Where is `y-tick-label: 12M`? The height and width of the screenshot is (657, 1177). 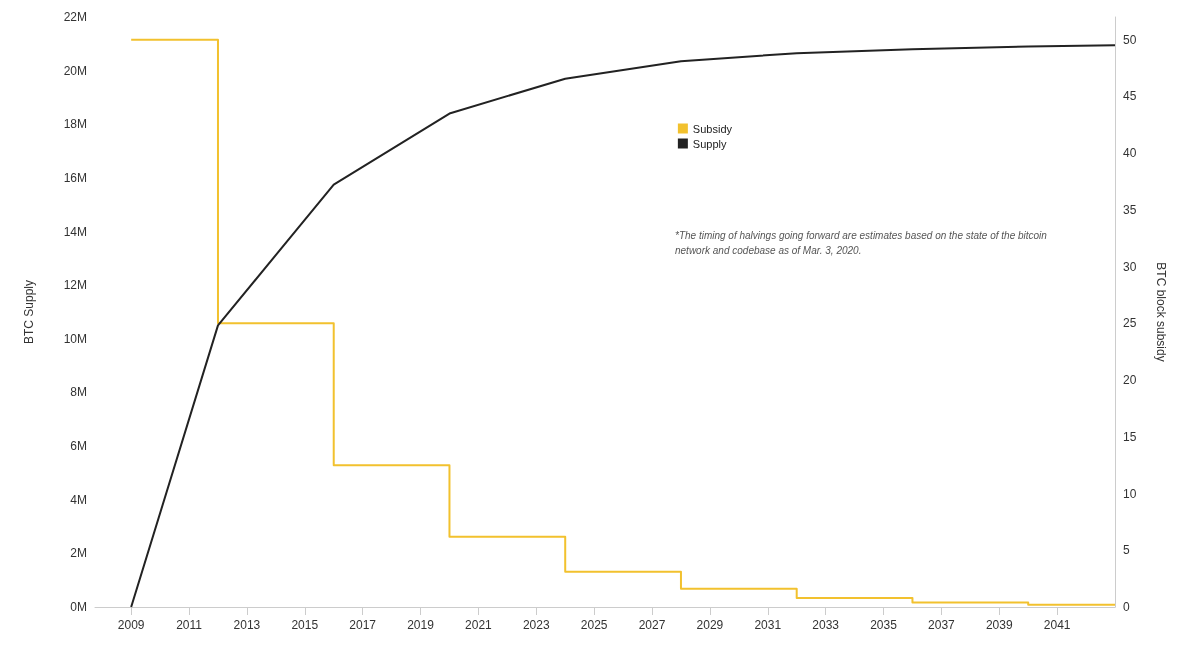 y-tick-label: 12M is located at coordinates (75, 285).